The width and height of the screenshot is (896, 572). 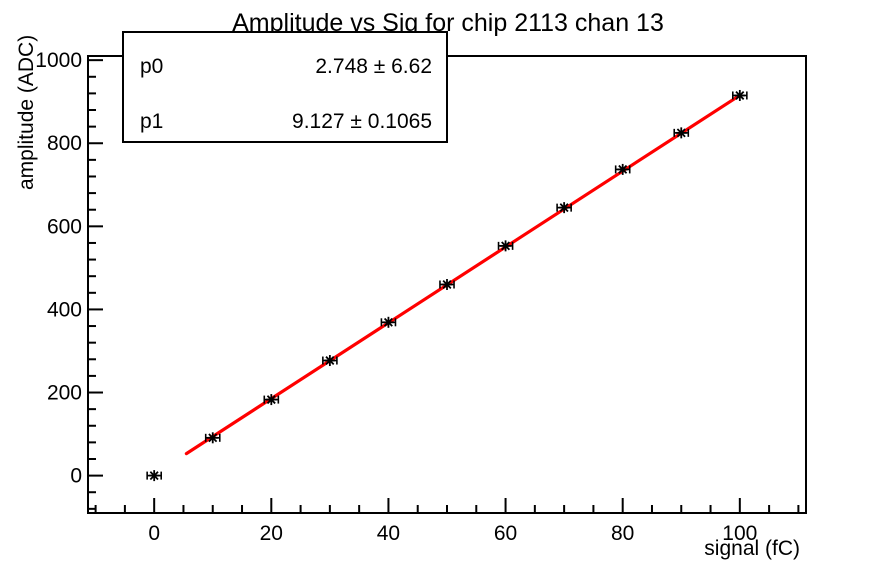 What do you see at coordinates (373, 66) in the screenshot?
I see `stats-value-p0: 2.748 ± 6.62` at bounding box center [373, 66].